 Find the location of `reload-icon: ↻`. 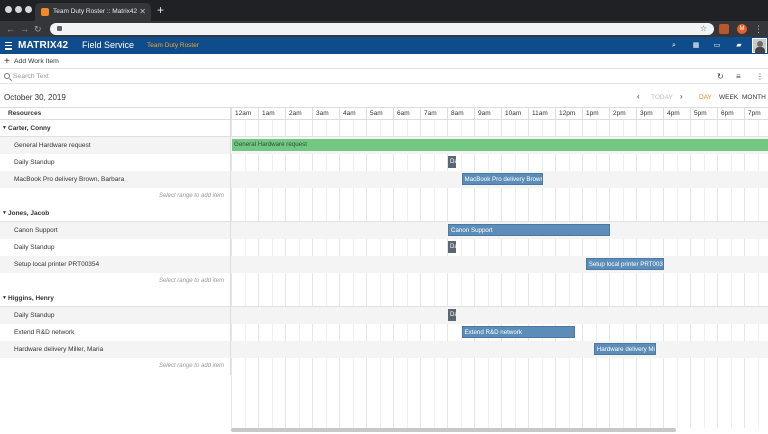

reload-icon: ↻ is located at coordinates (38, 29).